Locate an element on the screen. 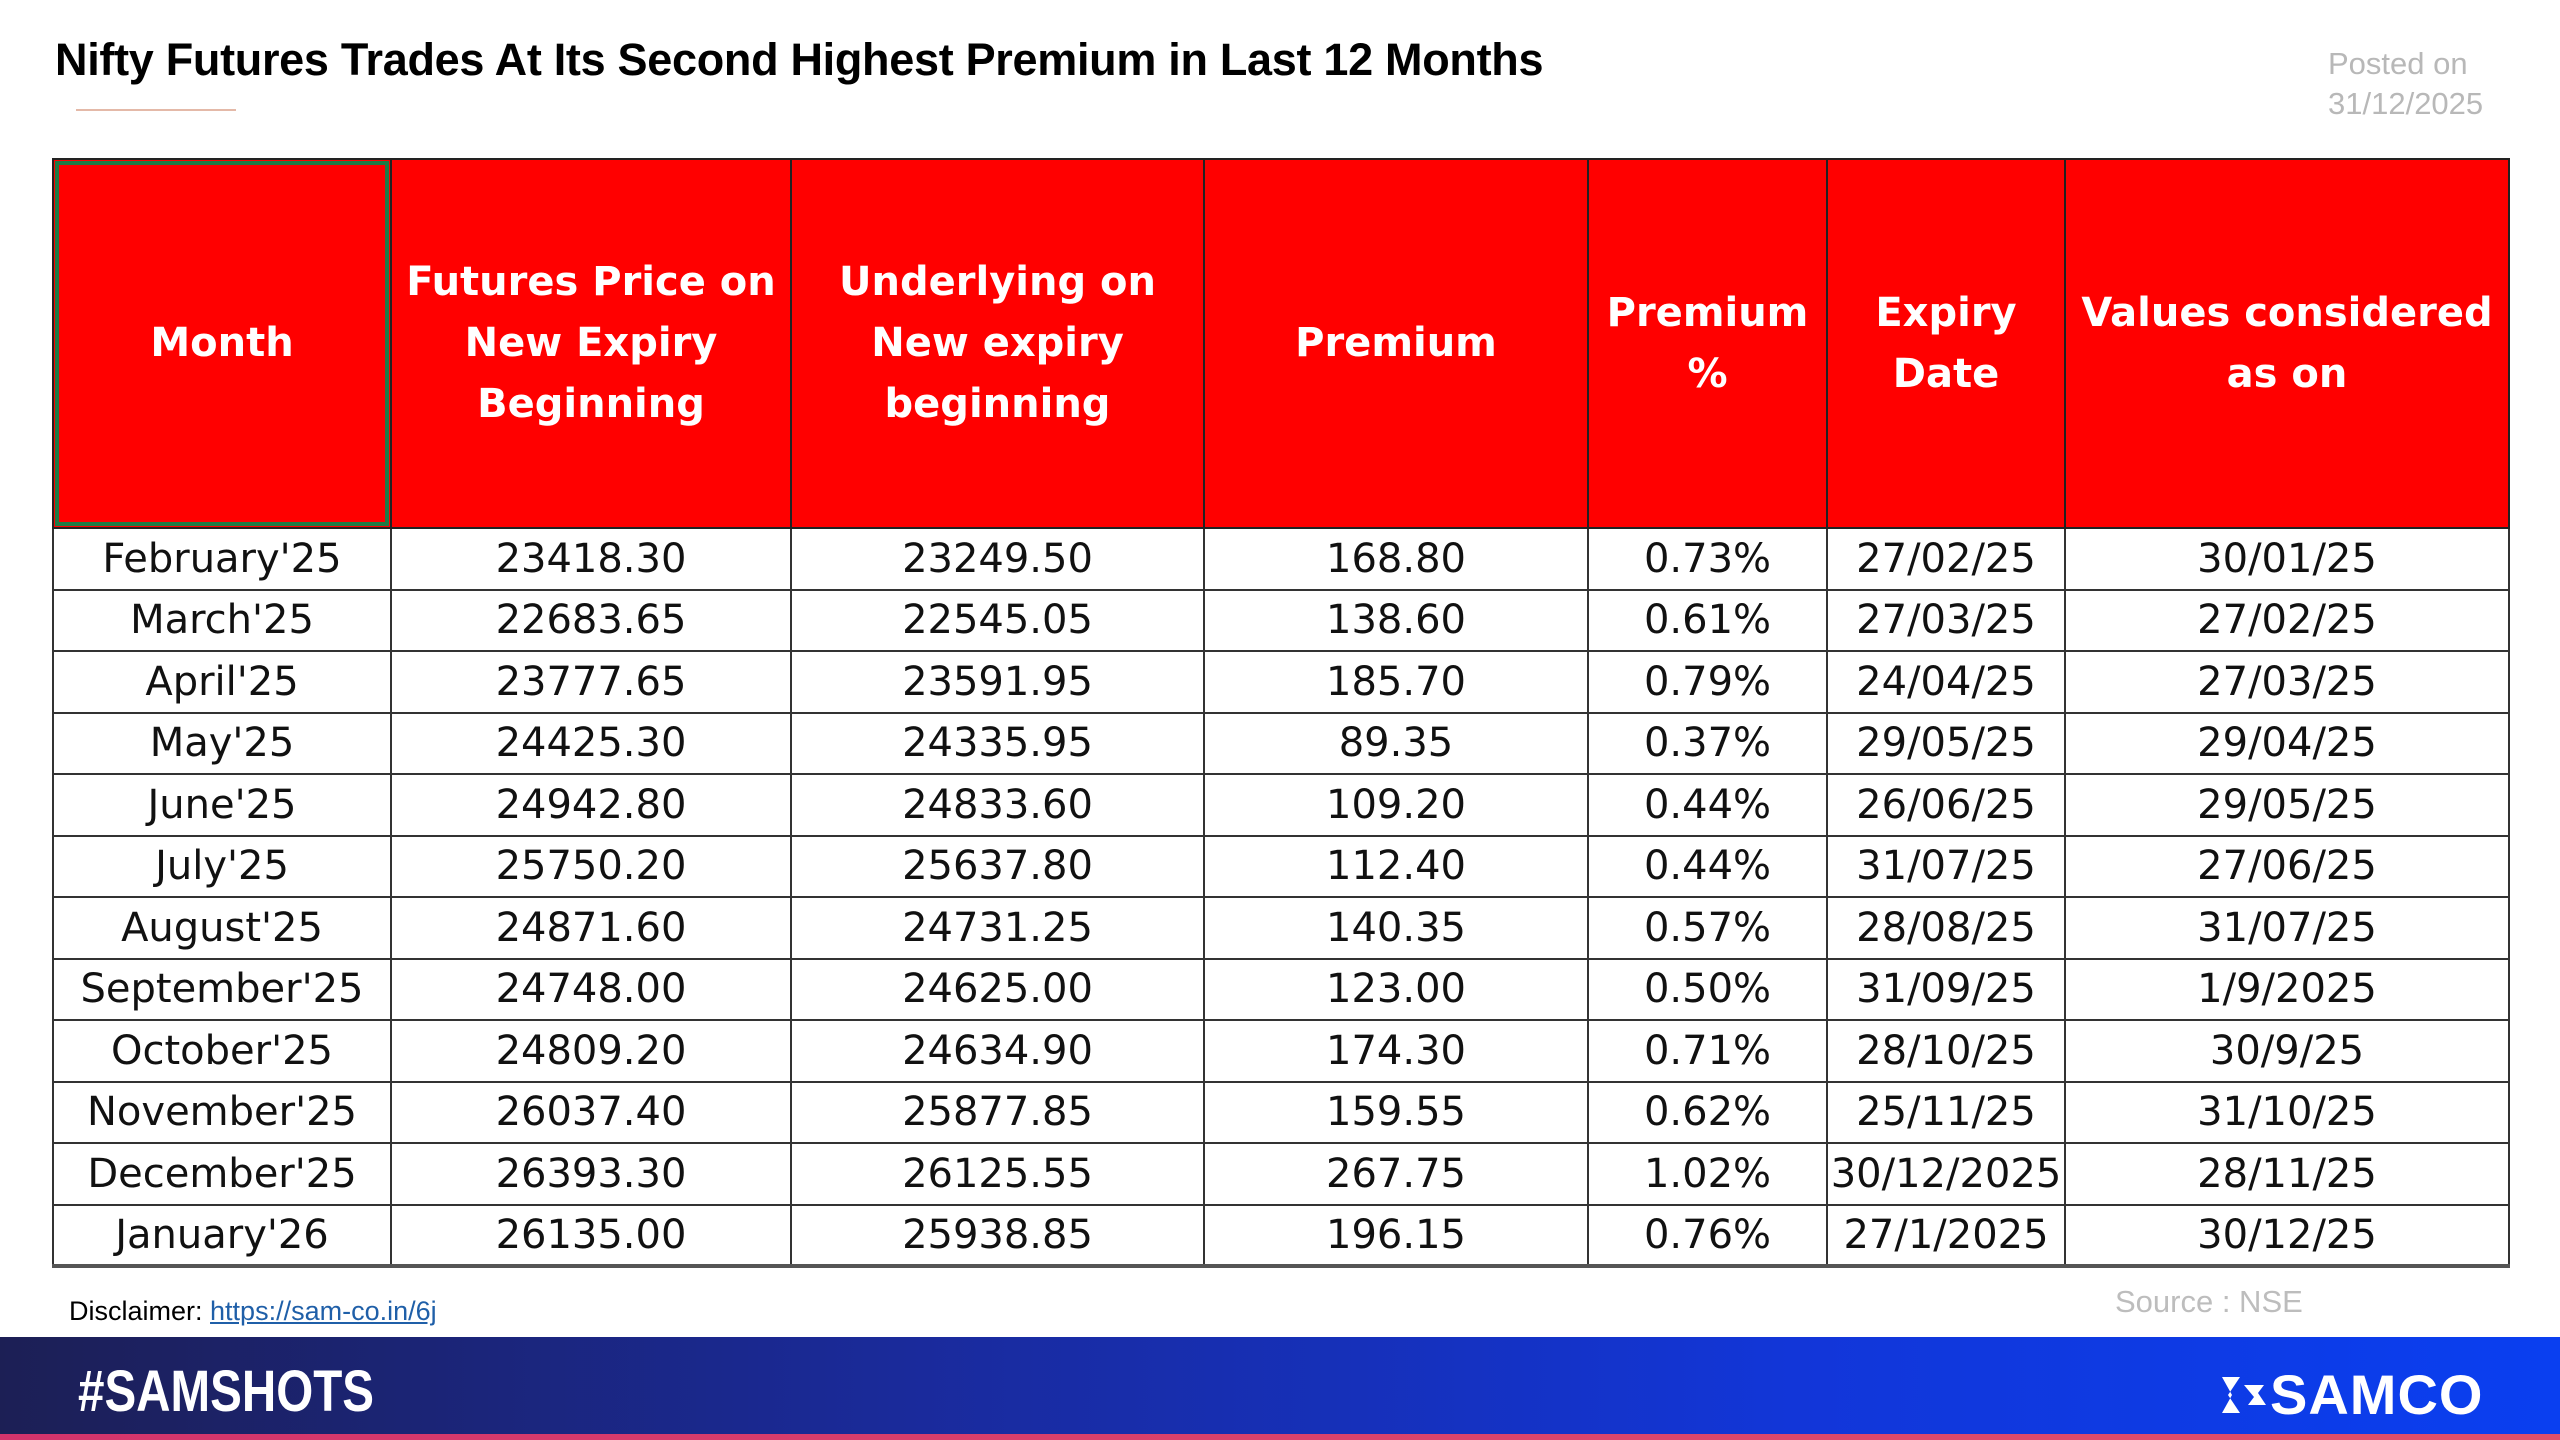 Image resolution: width=2560 pixels, height=1440 pixels. table-cell: 0.50% is located at coordinates (1707, 989).